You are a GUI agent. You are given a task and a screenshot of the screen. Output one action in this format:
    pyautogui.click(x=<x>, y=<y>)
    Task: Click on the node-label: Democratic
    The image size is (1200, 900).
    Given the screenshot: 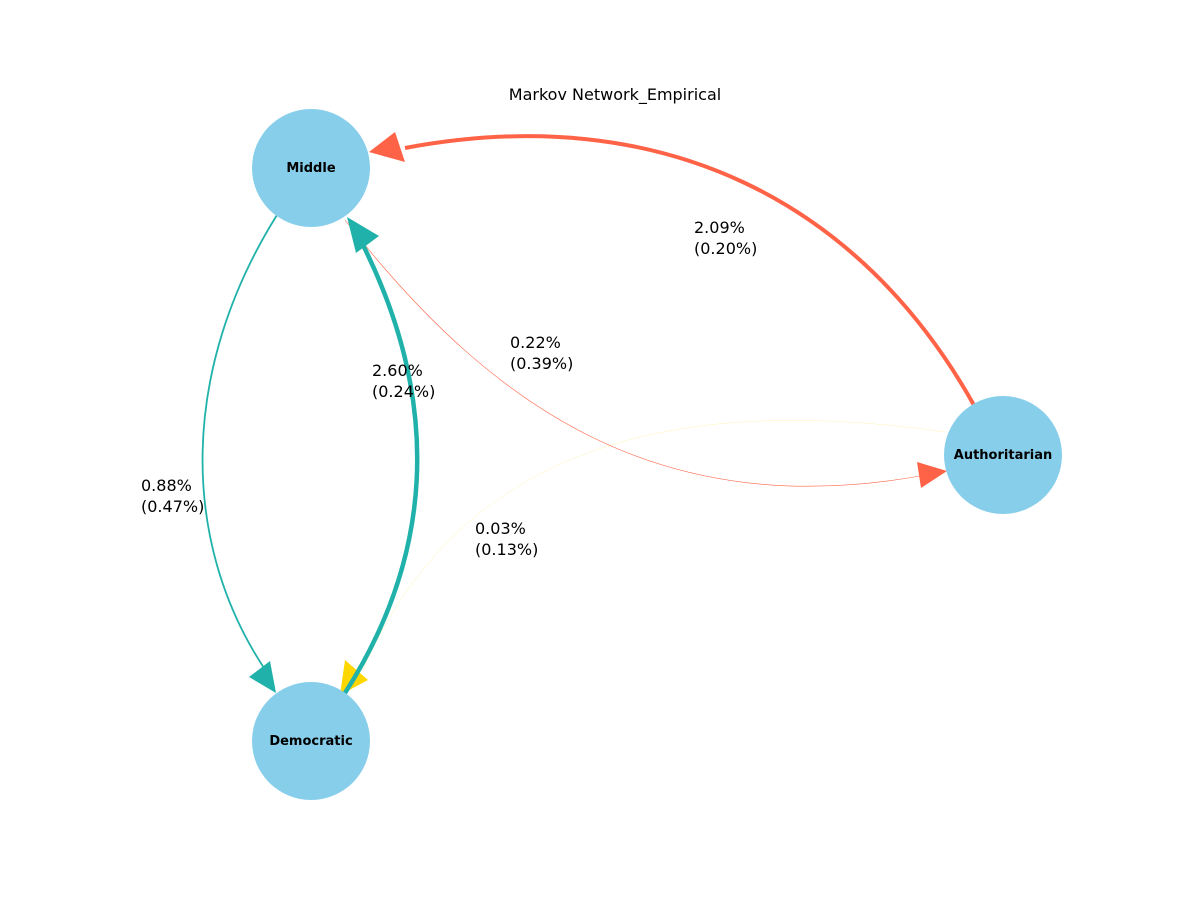 What is the action you would take?
    pyautogui.click(x=310, y=741)
    